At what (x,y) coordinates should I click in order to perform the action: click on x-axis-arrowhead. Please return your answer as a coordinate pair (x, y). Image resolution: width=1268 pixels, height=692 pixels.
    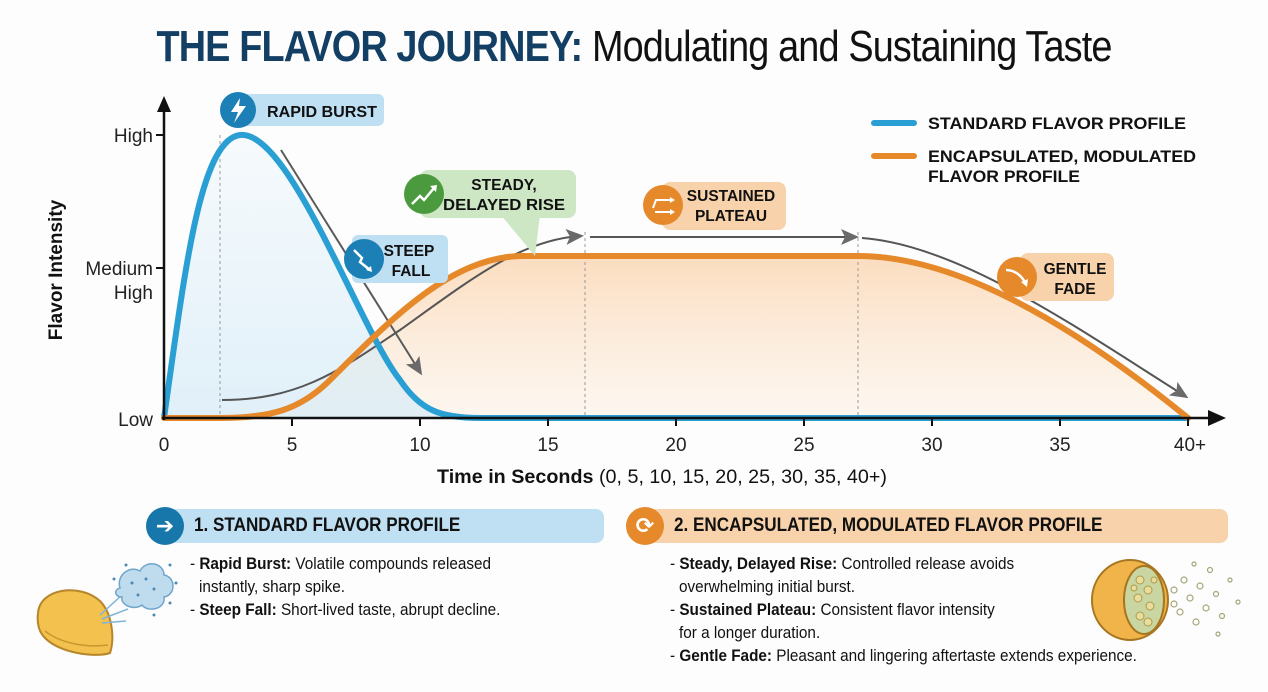
    Looking at the image, I should click on (1217, 418).